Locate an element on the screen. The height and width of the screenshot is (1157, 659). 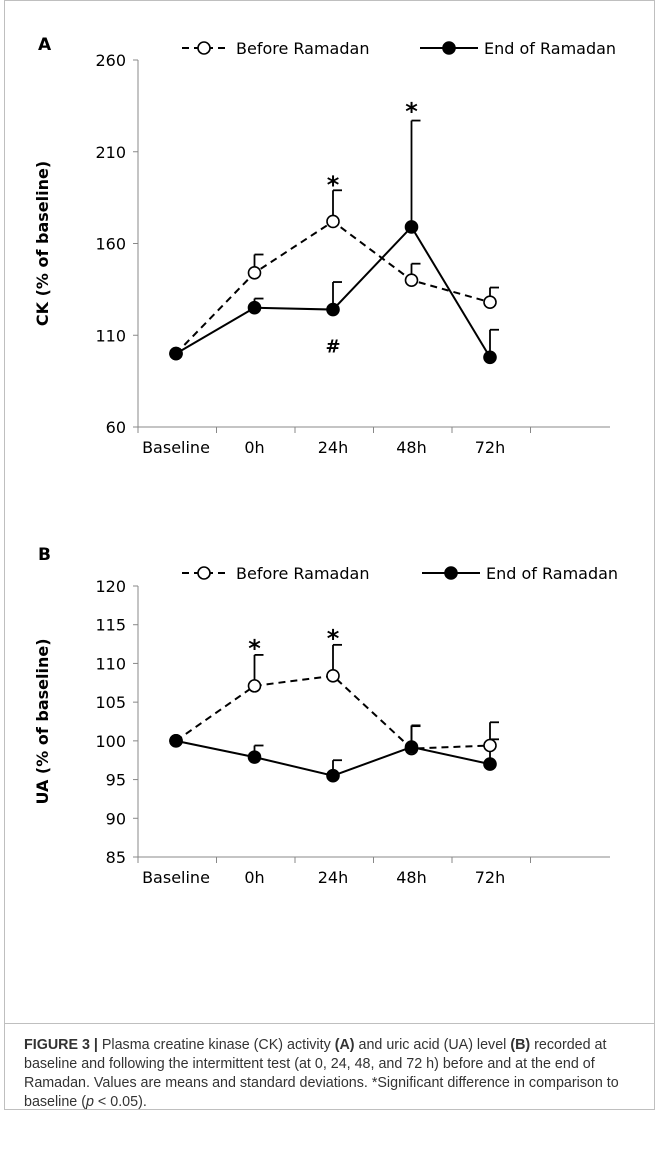
y-tick-label: 60 is located at coordinates (116, 427).